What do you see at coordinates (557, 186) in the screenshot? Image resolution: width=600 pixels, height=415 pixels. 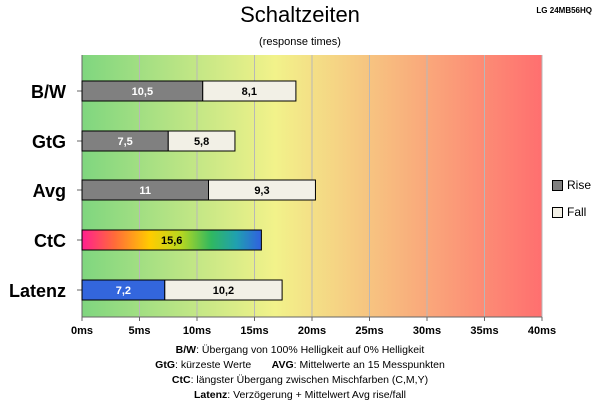 I see `legend-swatch-rise` at bounding box center [557, 186].